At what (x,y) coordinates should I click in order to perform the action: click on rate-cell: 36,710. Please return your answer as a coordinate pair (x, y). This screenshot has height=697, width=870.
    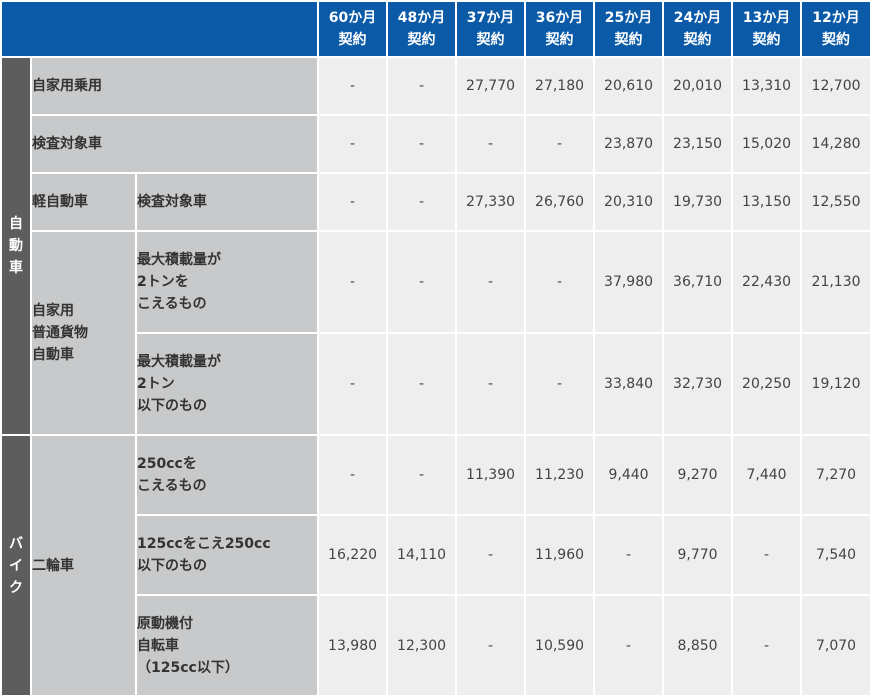
    Looking at the image, I should click on (698, 282).